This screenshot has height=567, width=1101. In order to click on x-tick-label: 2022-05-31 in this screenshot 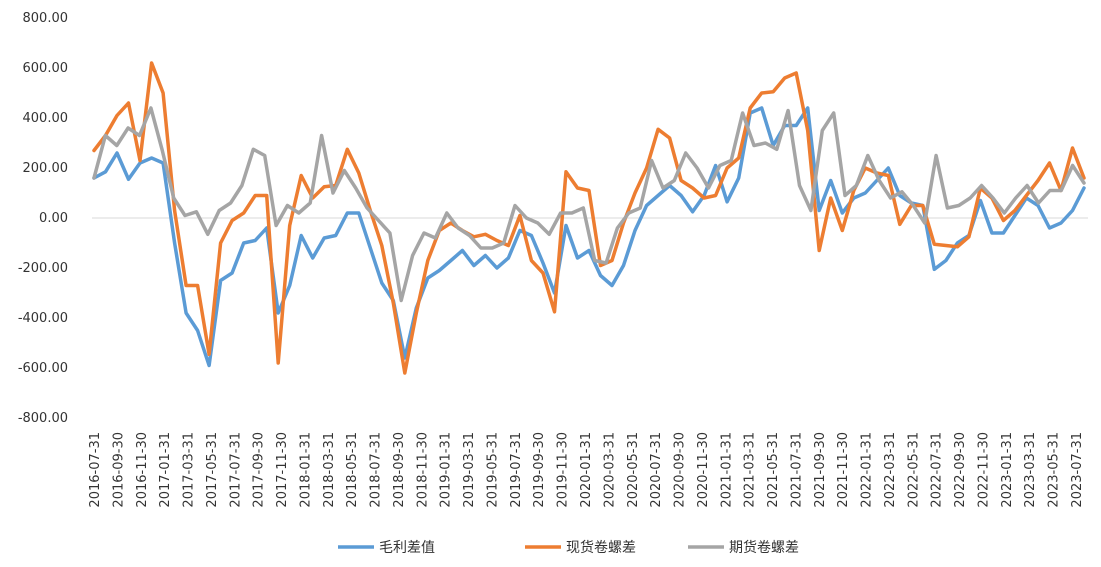, I will do `click(913, 470)`.